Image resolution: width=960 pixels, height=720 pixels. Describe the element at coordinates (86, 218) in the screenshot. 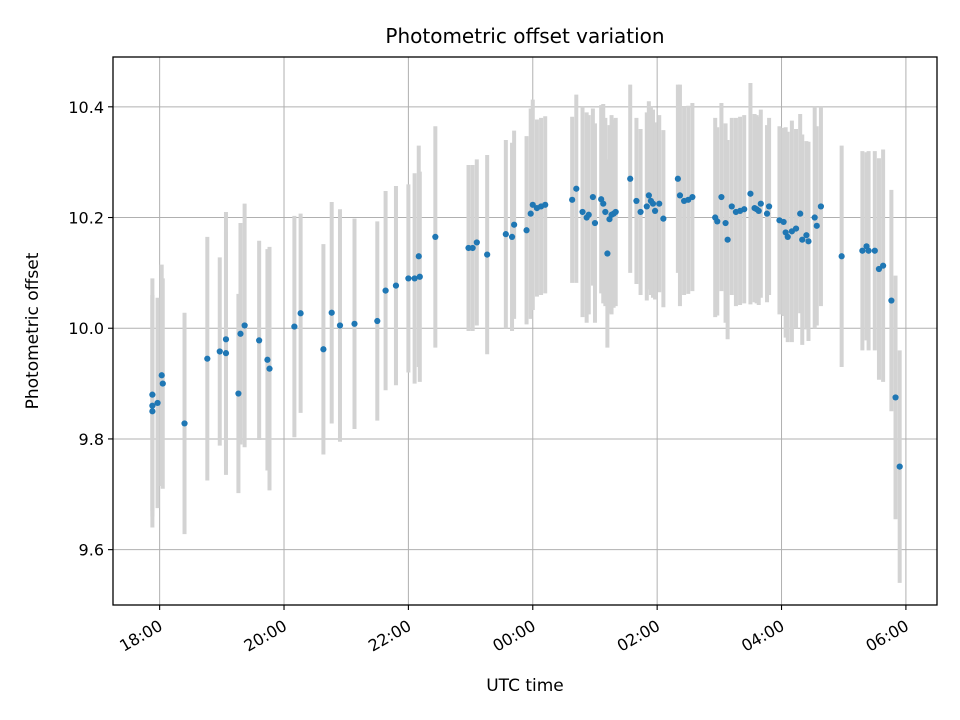

I see `y-tick-label: 10.2` at that location.